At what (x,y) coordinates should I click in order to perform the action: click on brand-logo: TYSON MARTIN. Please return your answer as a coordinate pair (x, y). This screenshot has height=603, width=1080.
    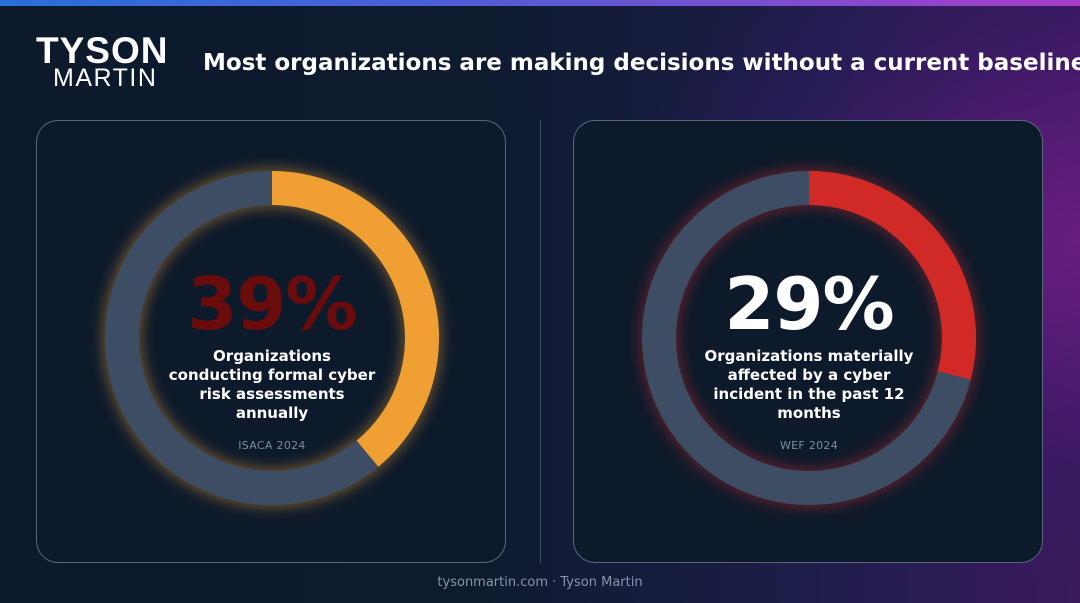
    Looking at the image, I should click on (106, 61).